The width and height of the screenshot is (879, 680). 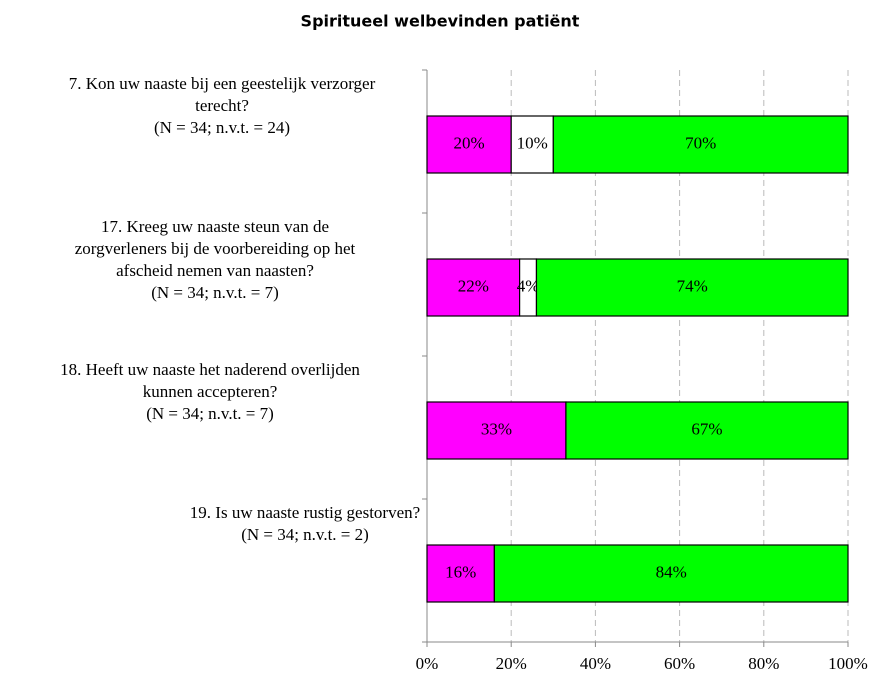 What do you see at coordinates (848, 663) in the screenshot?
I see `x-tick-label: 100%` at bounding box center [848, 663].